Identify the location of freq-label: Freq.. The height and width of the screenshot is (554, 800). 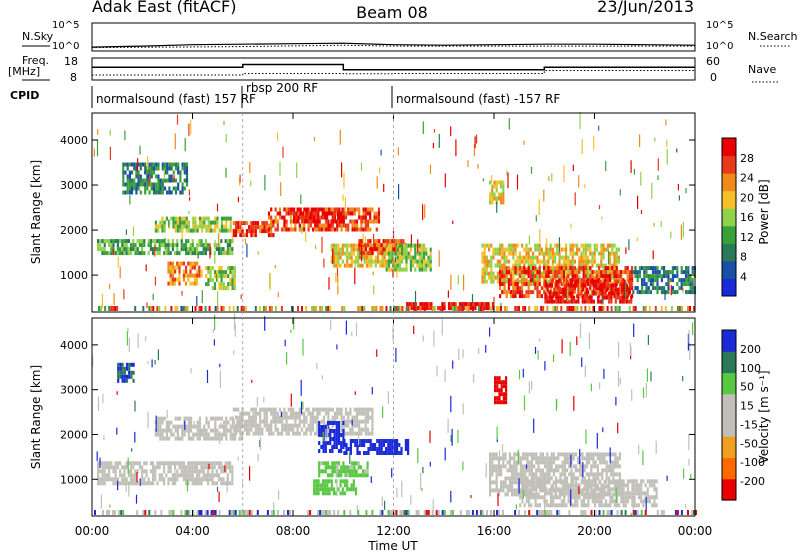
(35, 60).